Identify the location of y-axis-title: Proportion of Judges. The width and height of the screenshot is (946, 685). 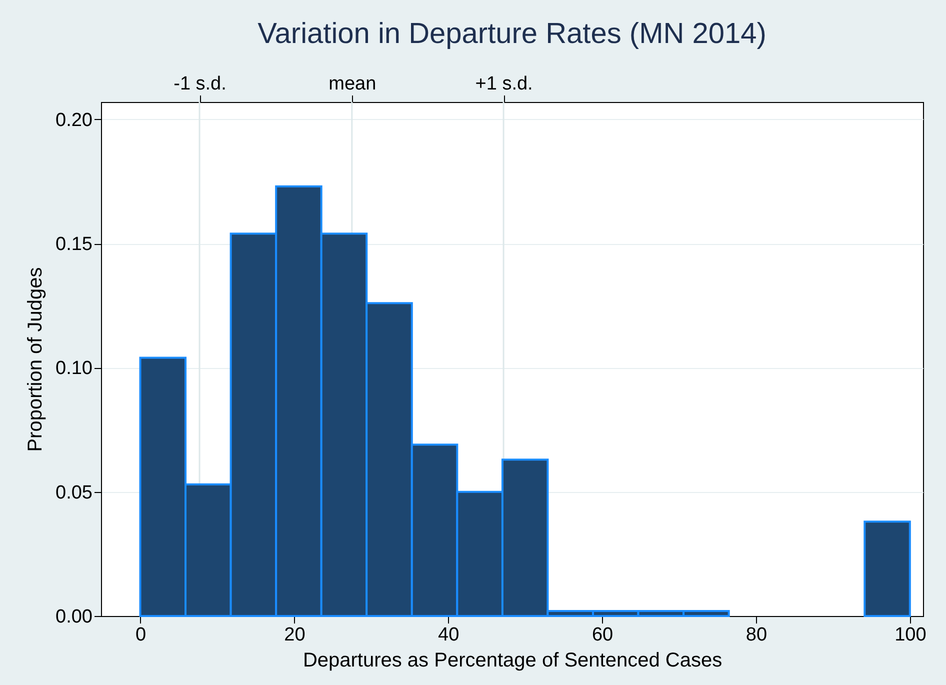
(35, 359).